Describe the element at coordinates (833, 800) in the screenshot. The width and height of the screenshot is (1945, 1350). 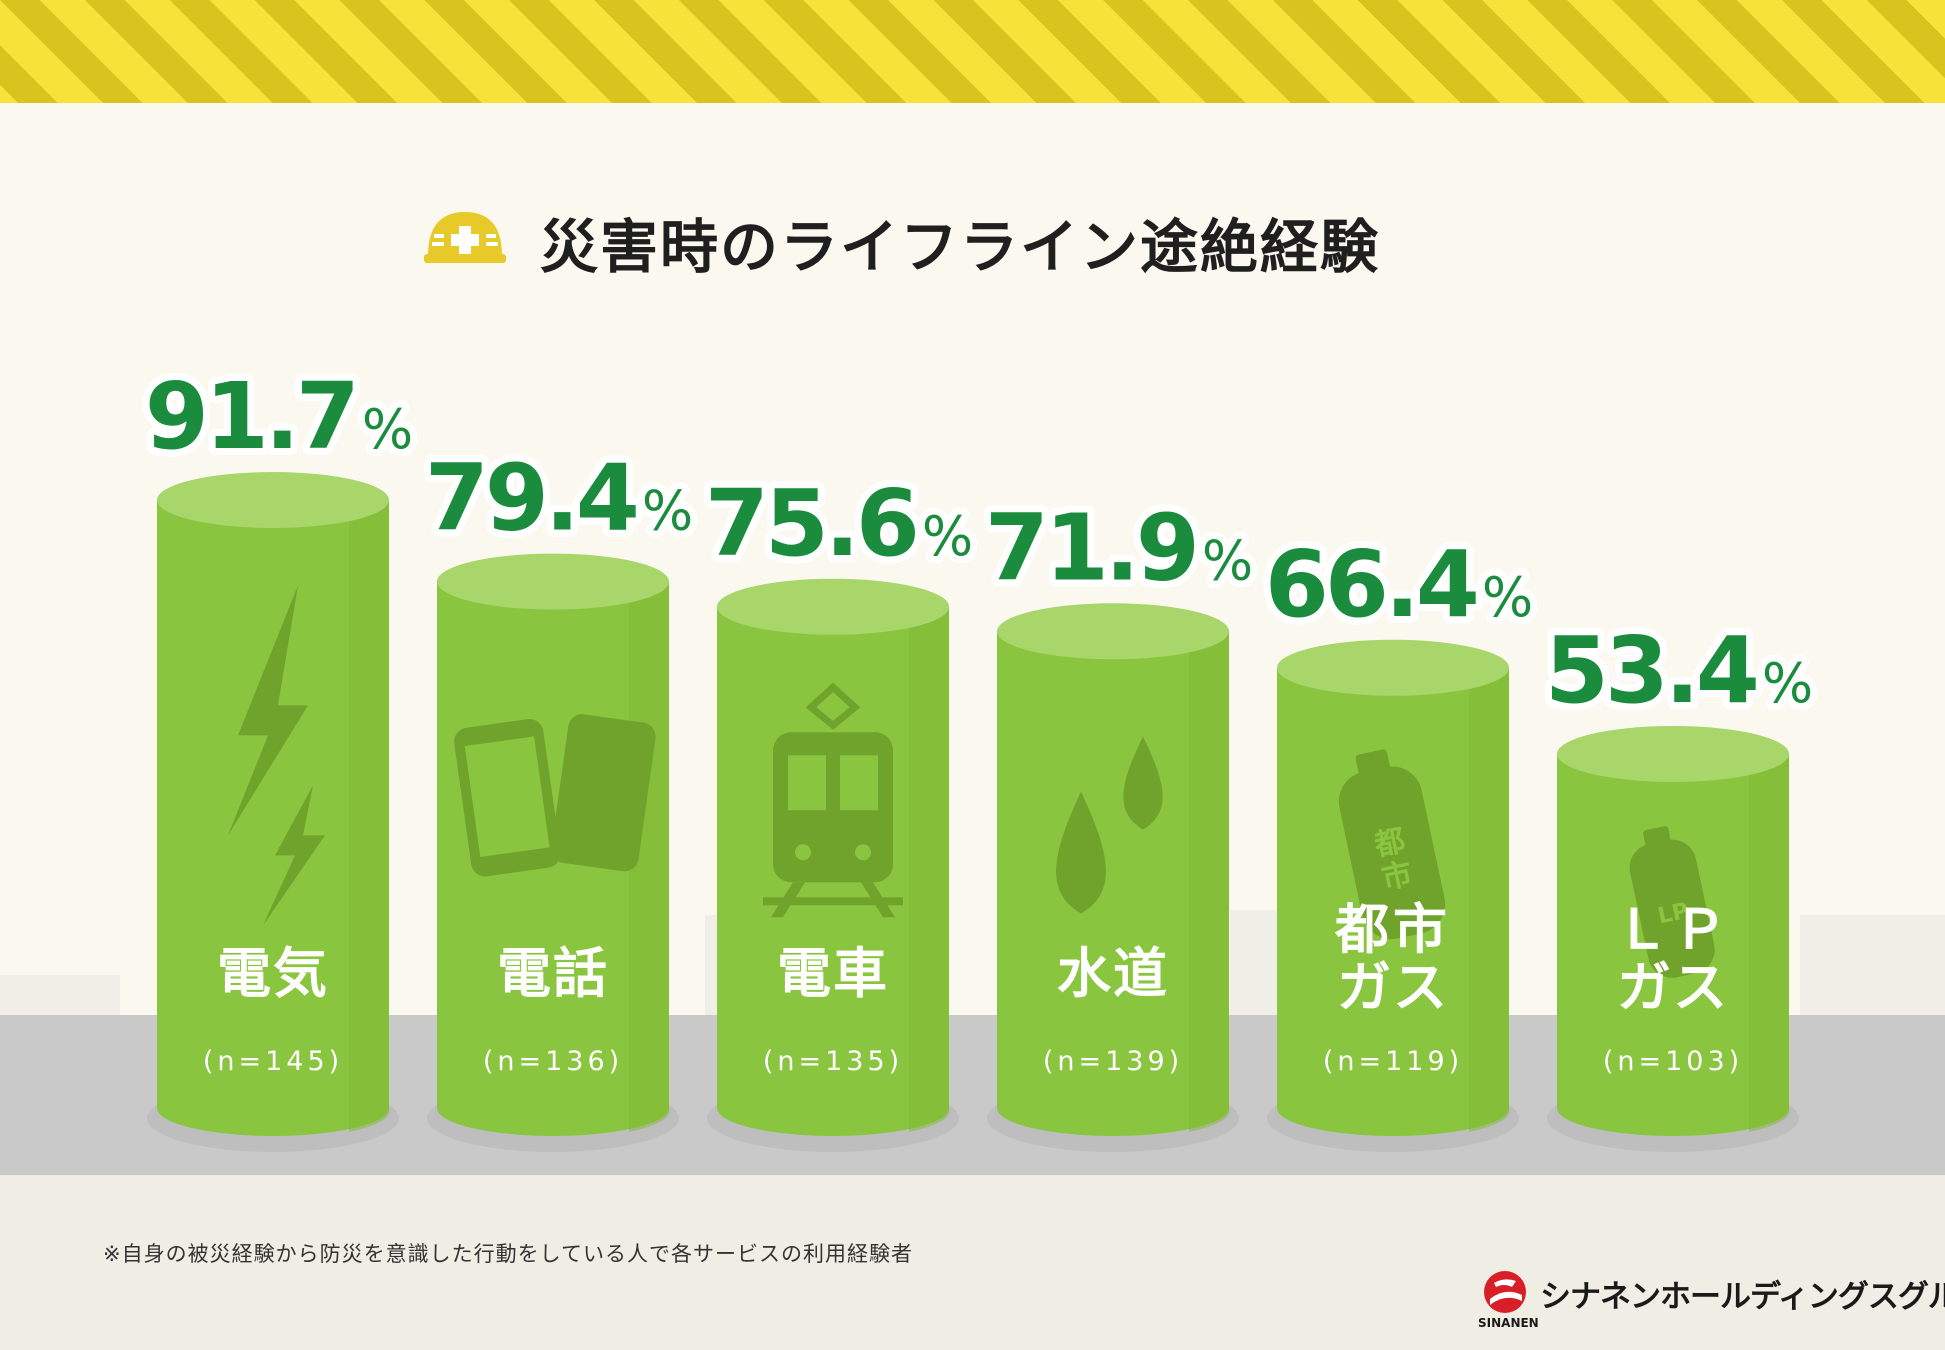
I see `train-icon` at that location.